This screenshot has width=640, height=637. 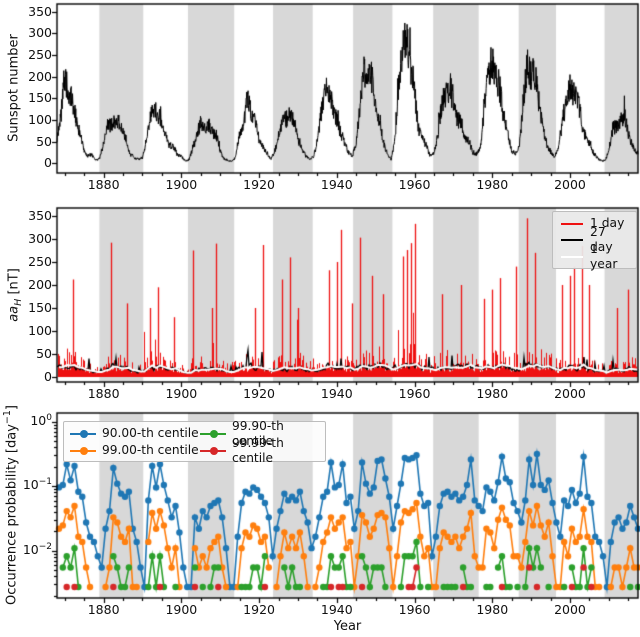 I want to click on legend-item-99.9th: 99.90-th centile, so click(x=259, y=433).